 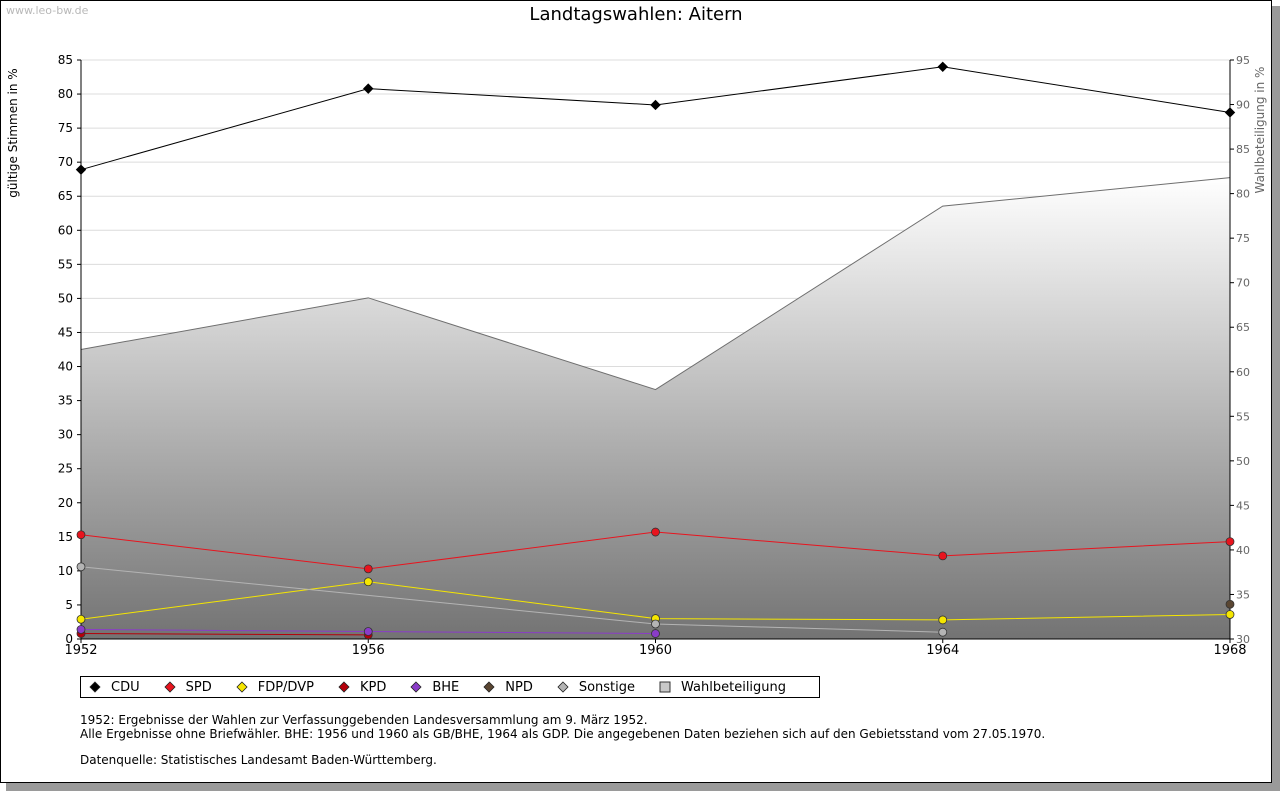 What do you see at coordinates (368, 650) in the screenshot?
I see `x-tick-label: 1956` at bounding box center [368, 650].